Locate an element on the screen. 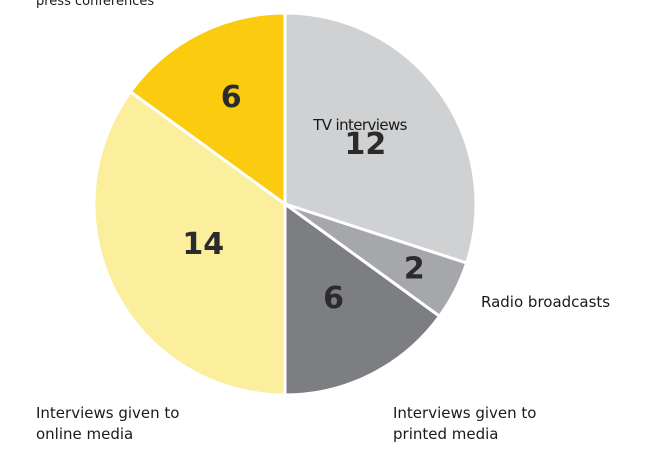 The width and height of the screenshot is (662, 450). pie-category-label-line: Radio broadcasts is located at coordinates (545, 302).